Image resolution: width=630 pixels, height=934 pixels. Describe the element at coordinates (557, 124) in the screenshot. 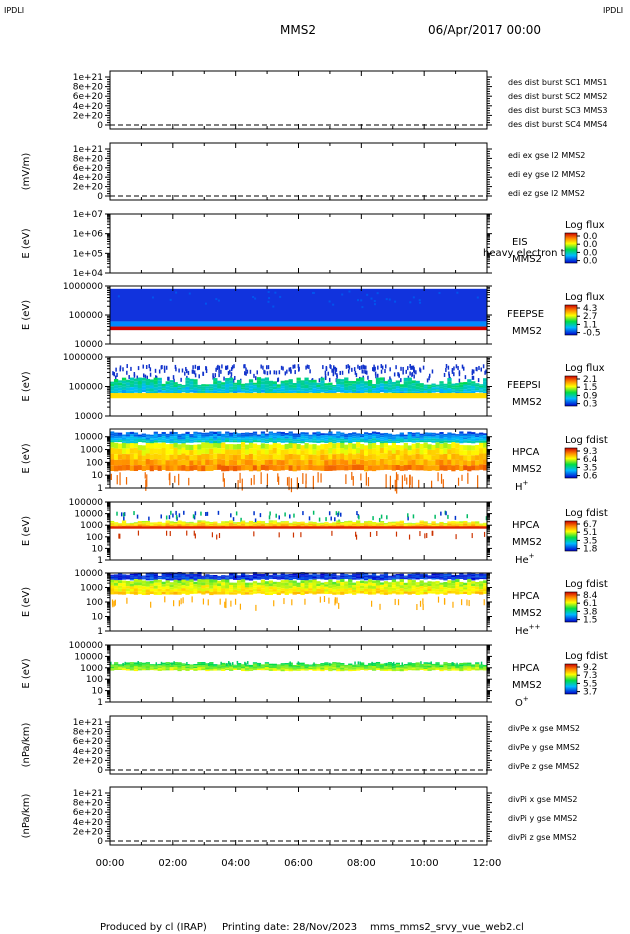

I see `legend-entry: des dist burst SC4 MMS4` at that location.